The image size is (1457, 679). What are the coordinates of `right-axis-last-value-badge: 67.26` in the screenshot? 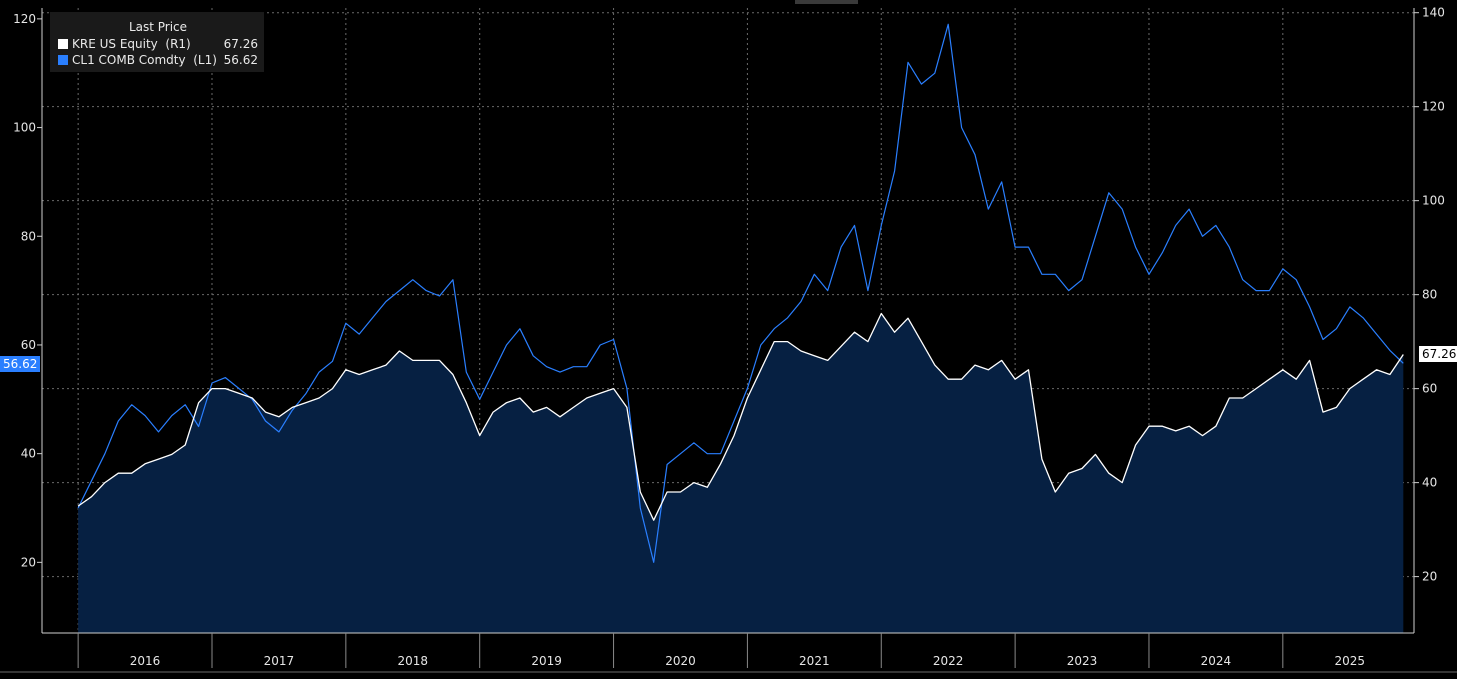 It's located at (1438, 354).